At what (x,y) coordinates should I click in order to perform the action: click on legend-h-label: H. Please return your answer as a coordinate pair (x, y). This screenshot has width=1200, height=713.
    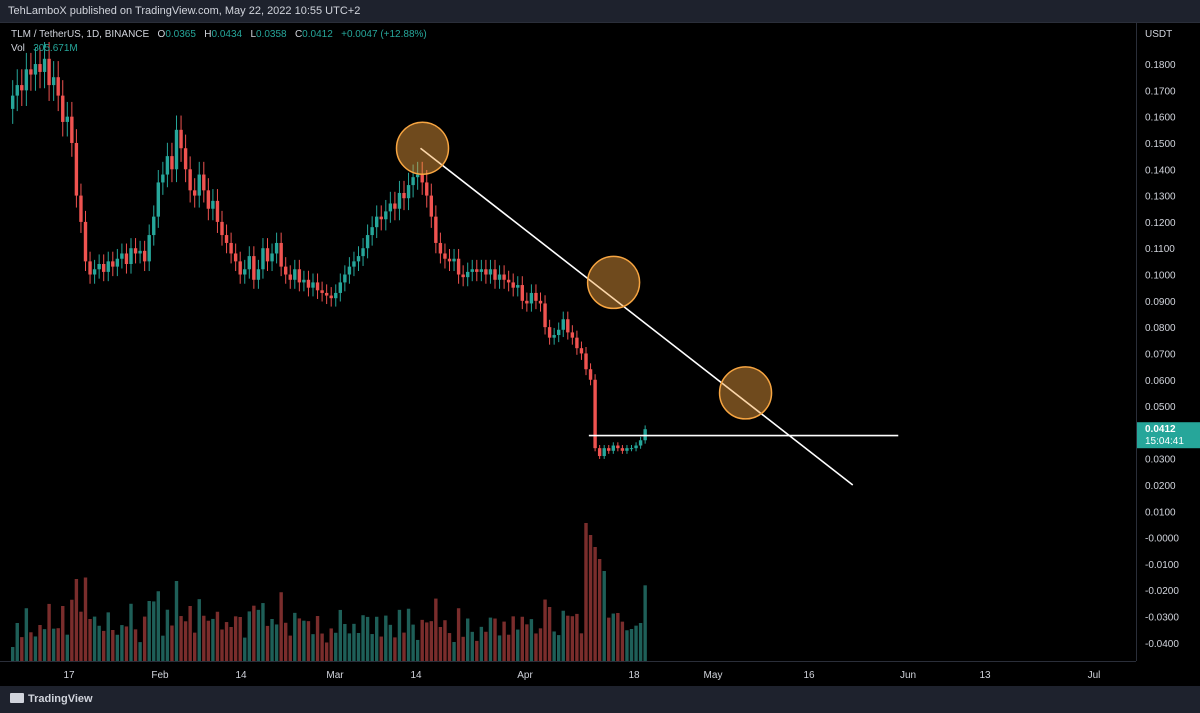
    Looking at the image, I should click on (208, 34).